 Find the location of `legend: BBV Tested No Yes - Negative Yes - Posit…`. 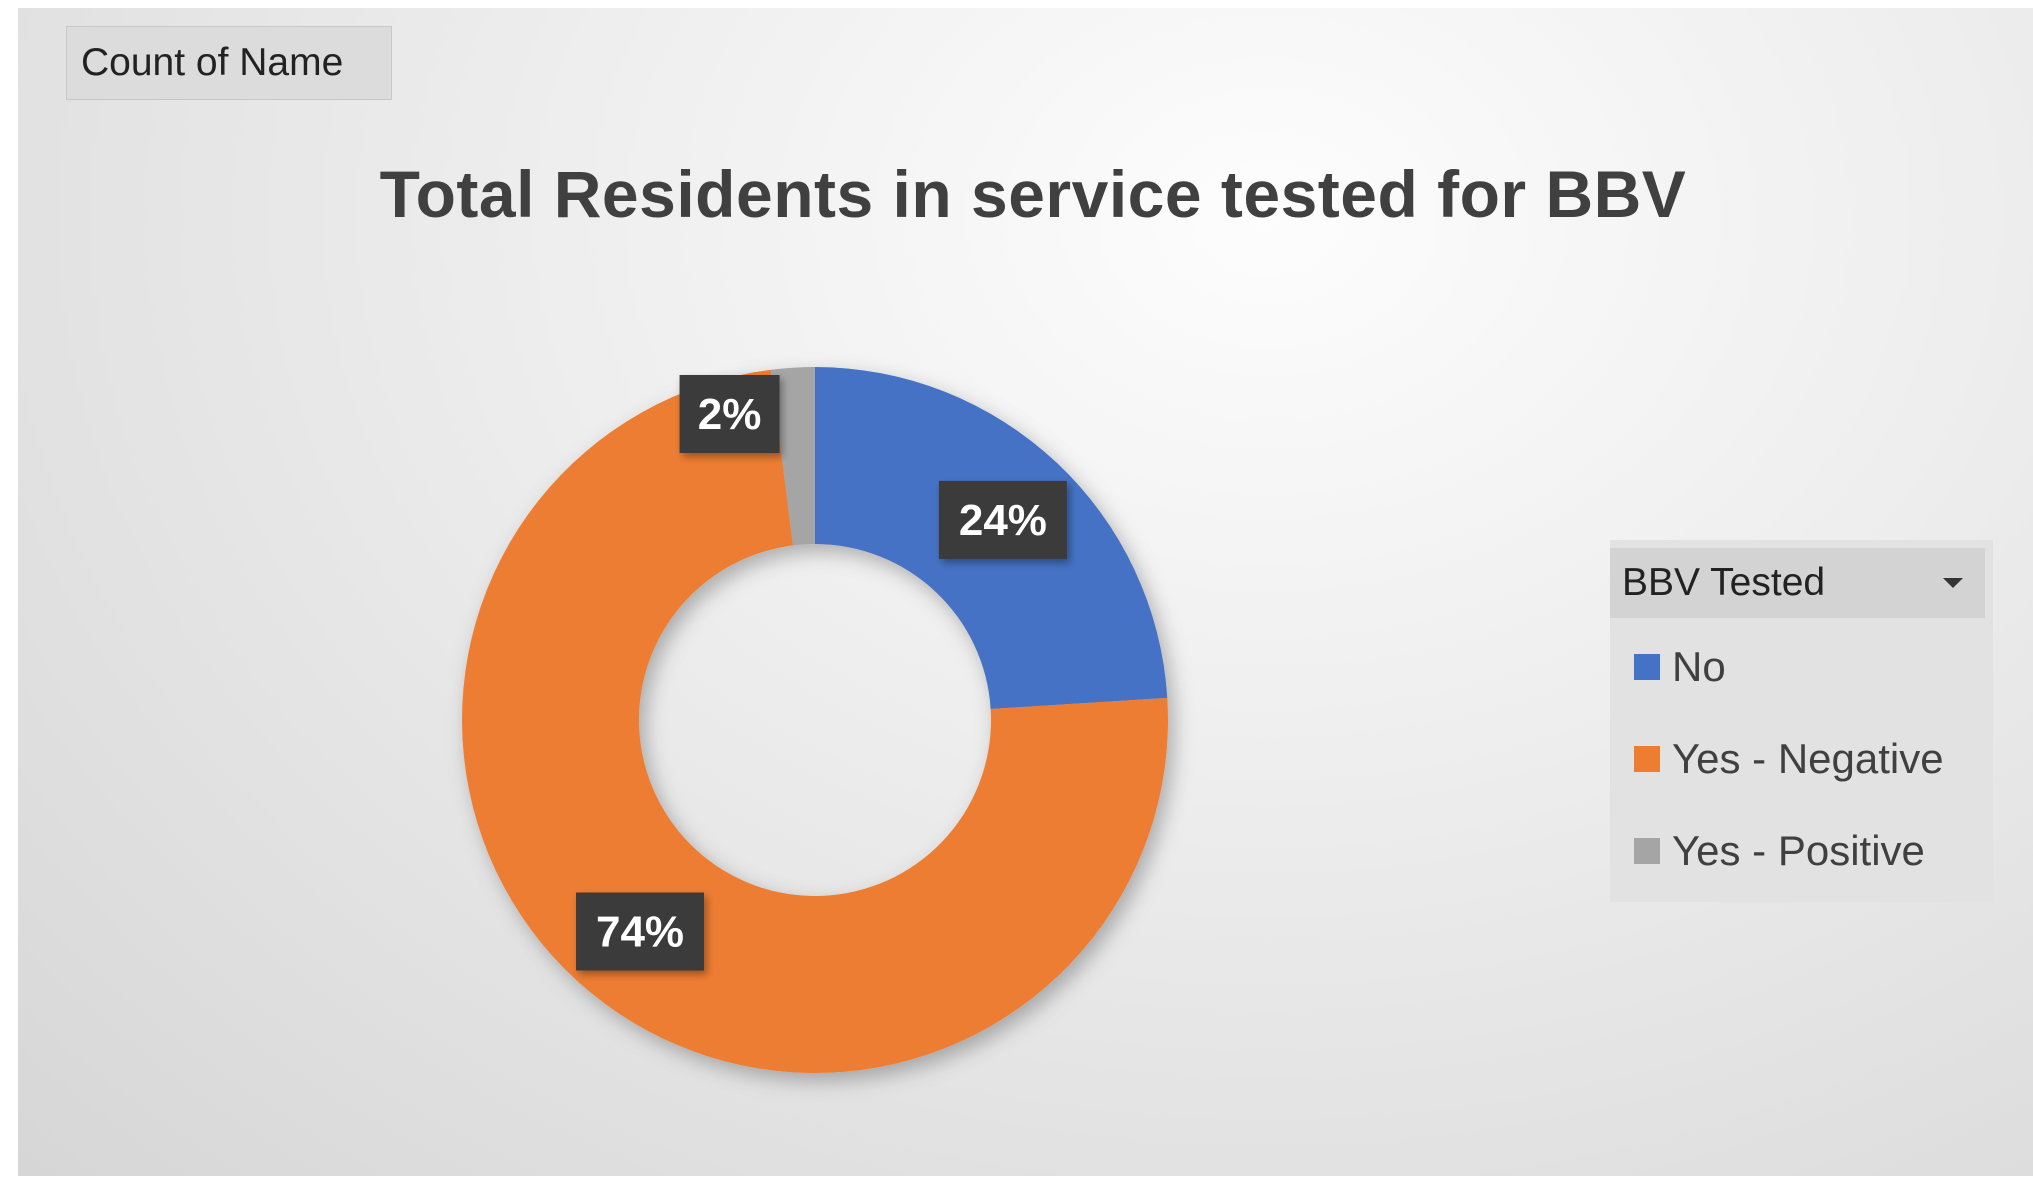

legend: BBV Tested No Yes - Negative Yes - Posit… is located at coordinates (1801, 721).